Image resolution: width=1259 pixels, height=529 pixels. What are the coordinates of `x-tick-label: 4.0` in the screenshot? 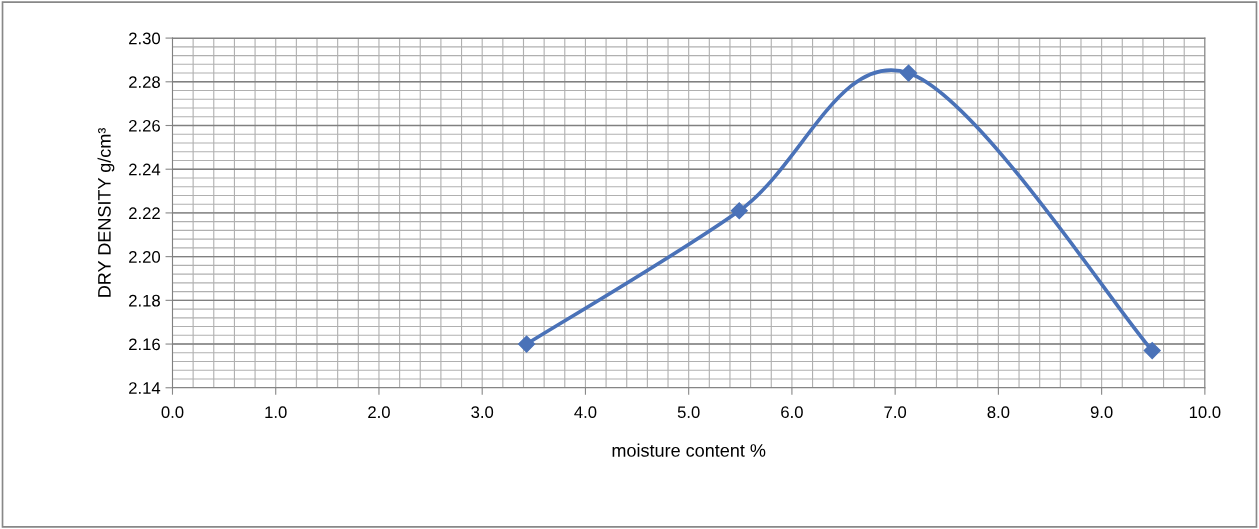 It's located at (585, 412).